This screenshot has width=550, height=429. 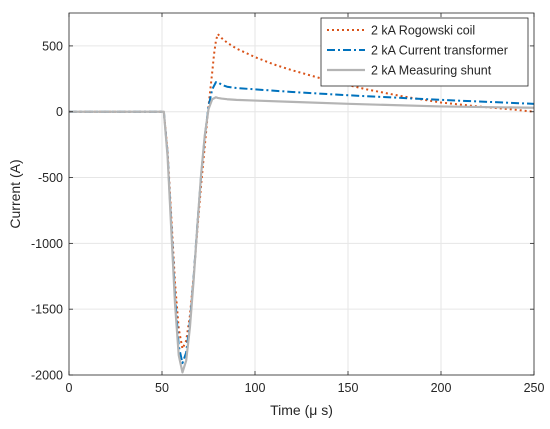 I want to click on x-tick-label: 250, so click(x=534, y=388).